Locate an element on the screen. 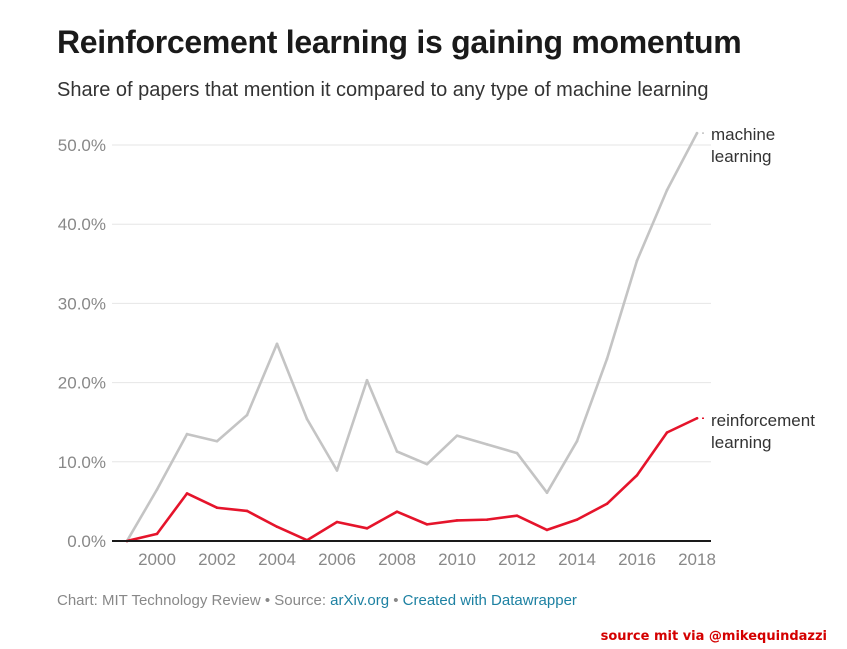 Image resolution: width=847 pixels, height=649 pixels. x-tick-label: 2006 is located at coordinates (337, 559).